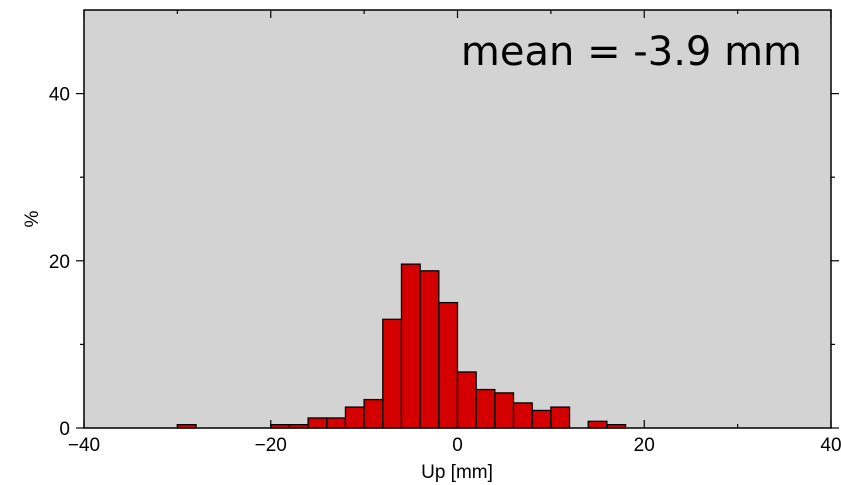 Image resolution: width=841 pixels, height=485 pixels. Describe the element at coordinates (32, 218) in the screenshot. I see `y-axis-title: %` at that location.